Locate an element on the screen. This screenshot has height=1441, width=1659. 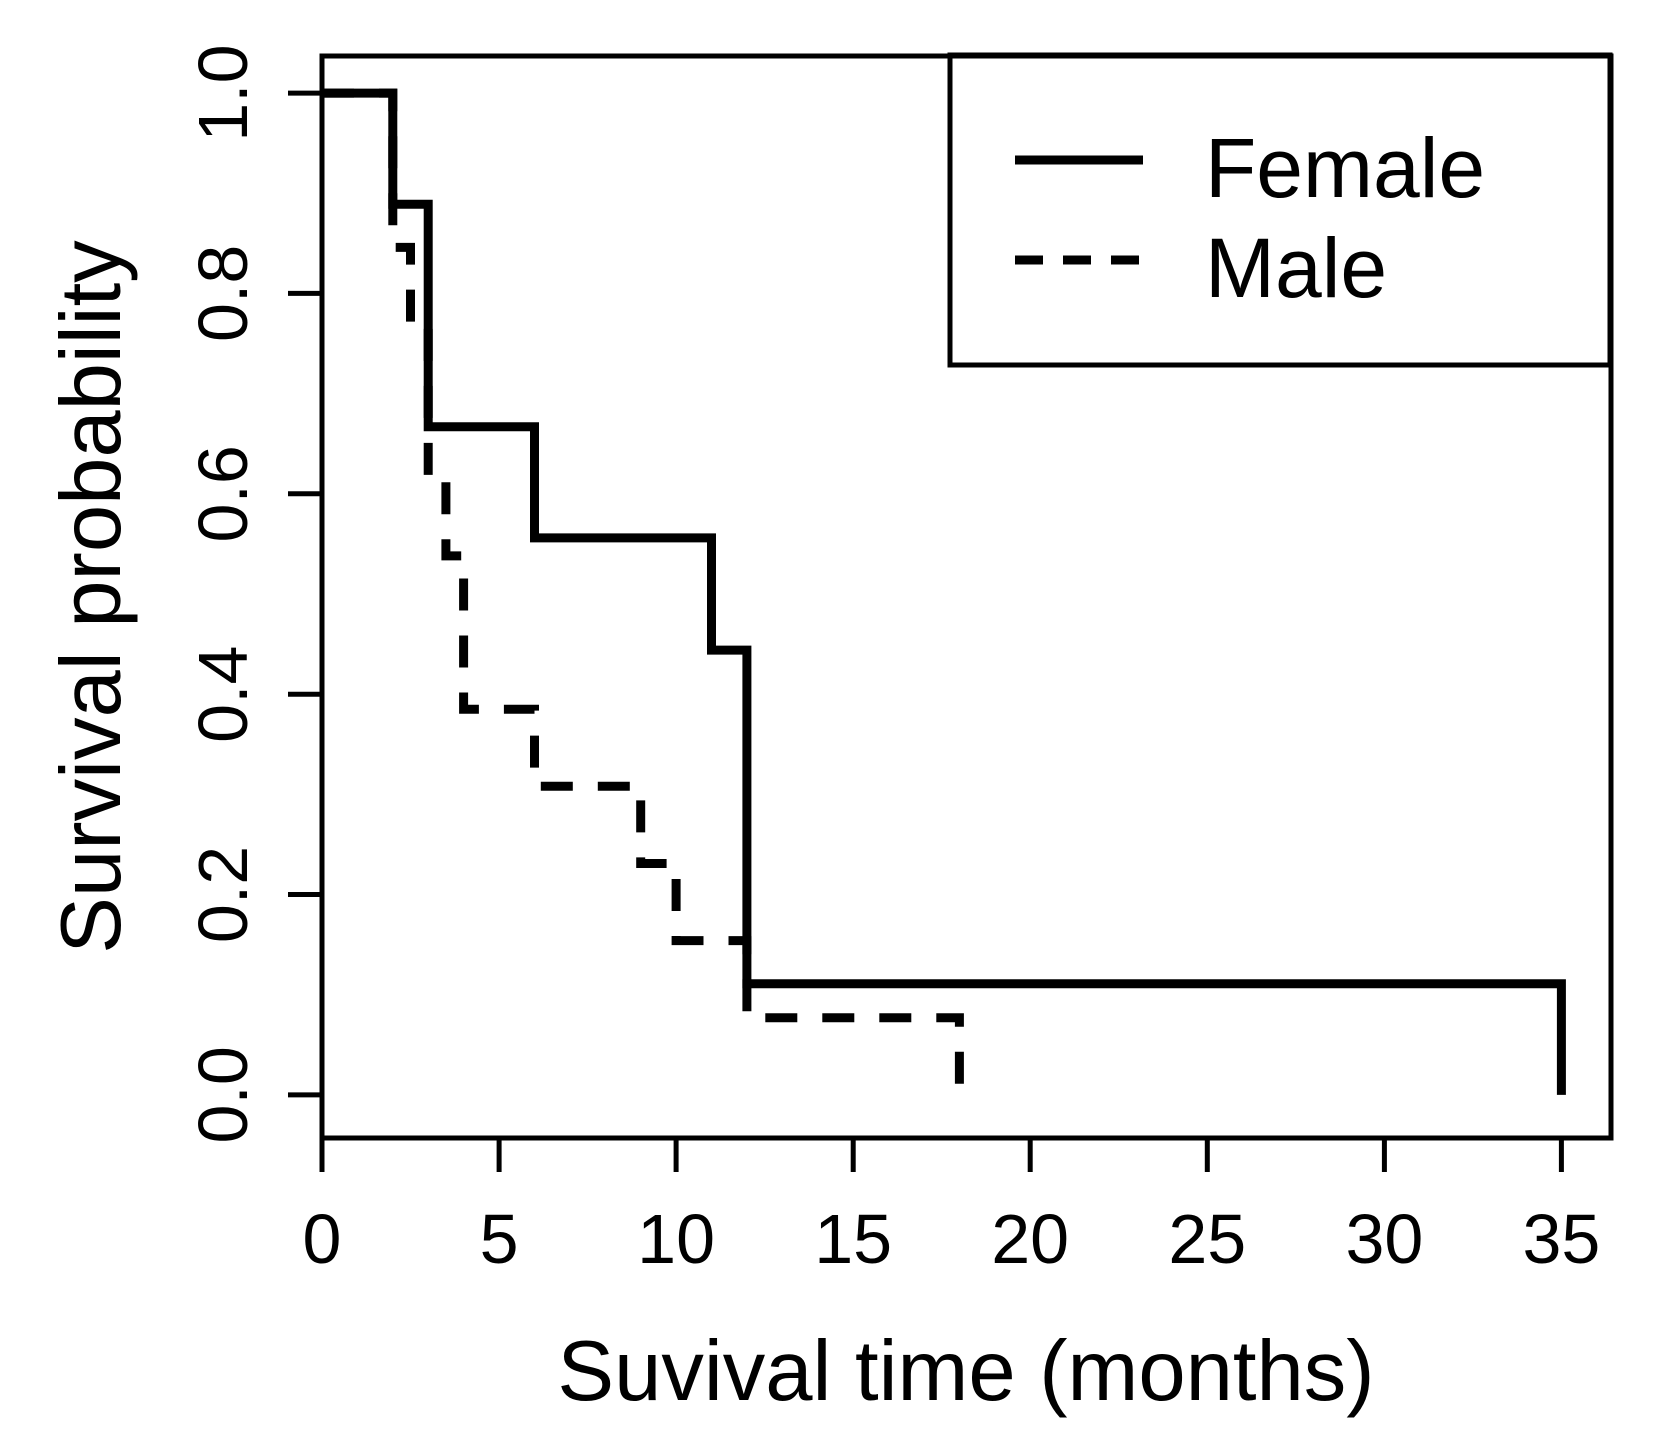
y-tick-label: 0.4 is located at coordinates (223, 694).